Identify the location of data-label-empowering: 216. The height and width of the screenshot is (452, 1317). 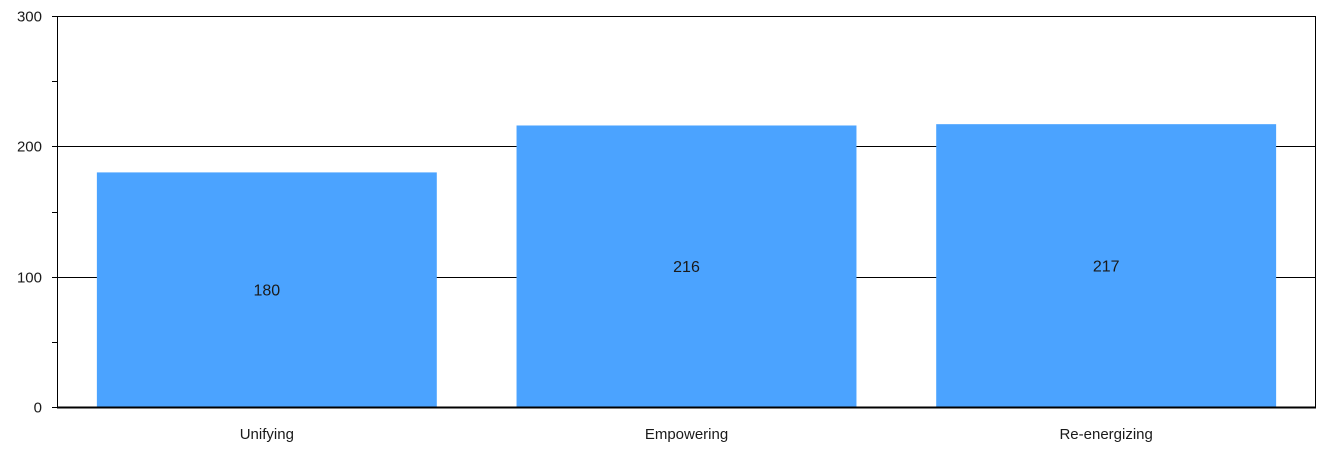
(686, 267).